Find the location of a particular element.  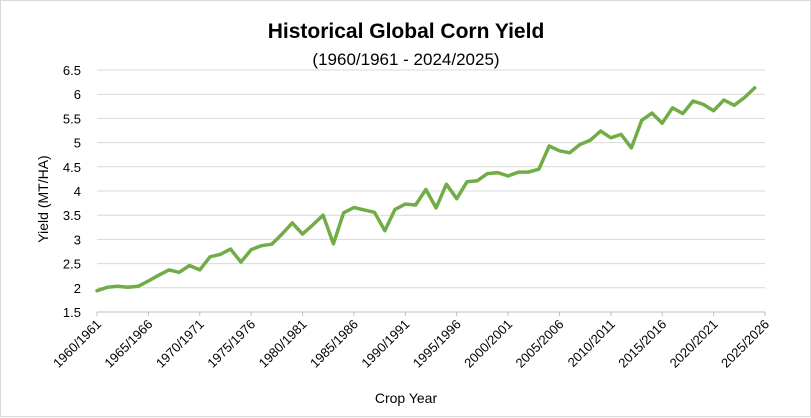

chart-subtitle: (1960/1961 - 2024/2025) is located at coordinates (405, 59).